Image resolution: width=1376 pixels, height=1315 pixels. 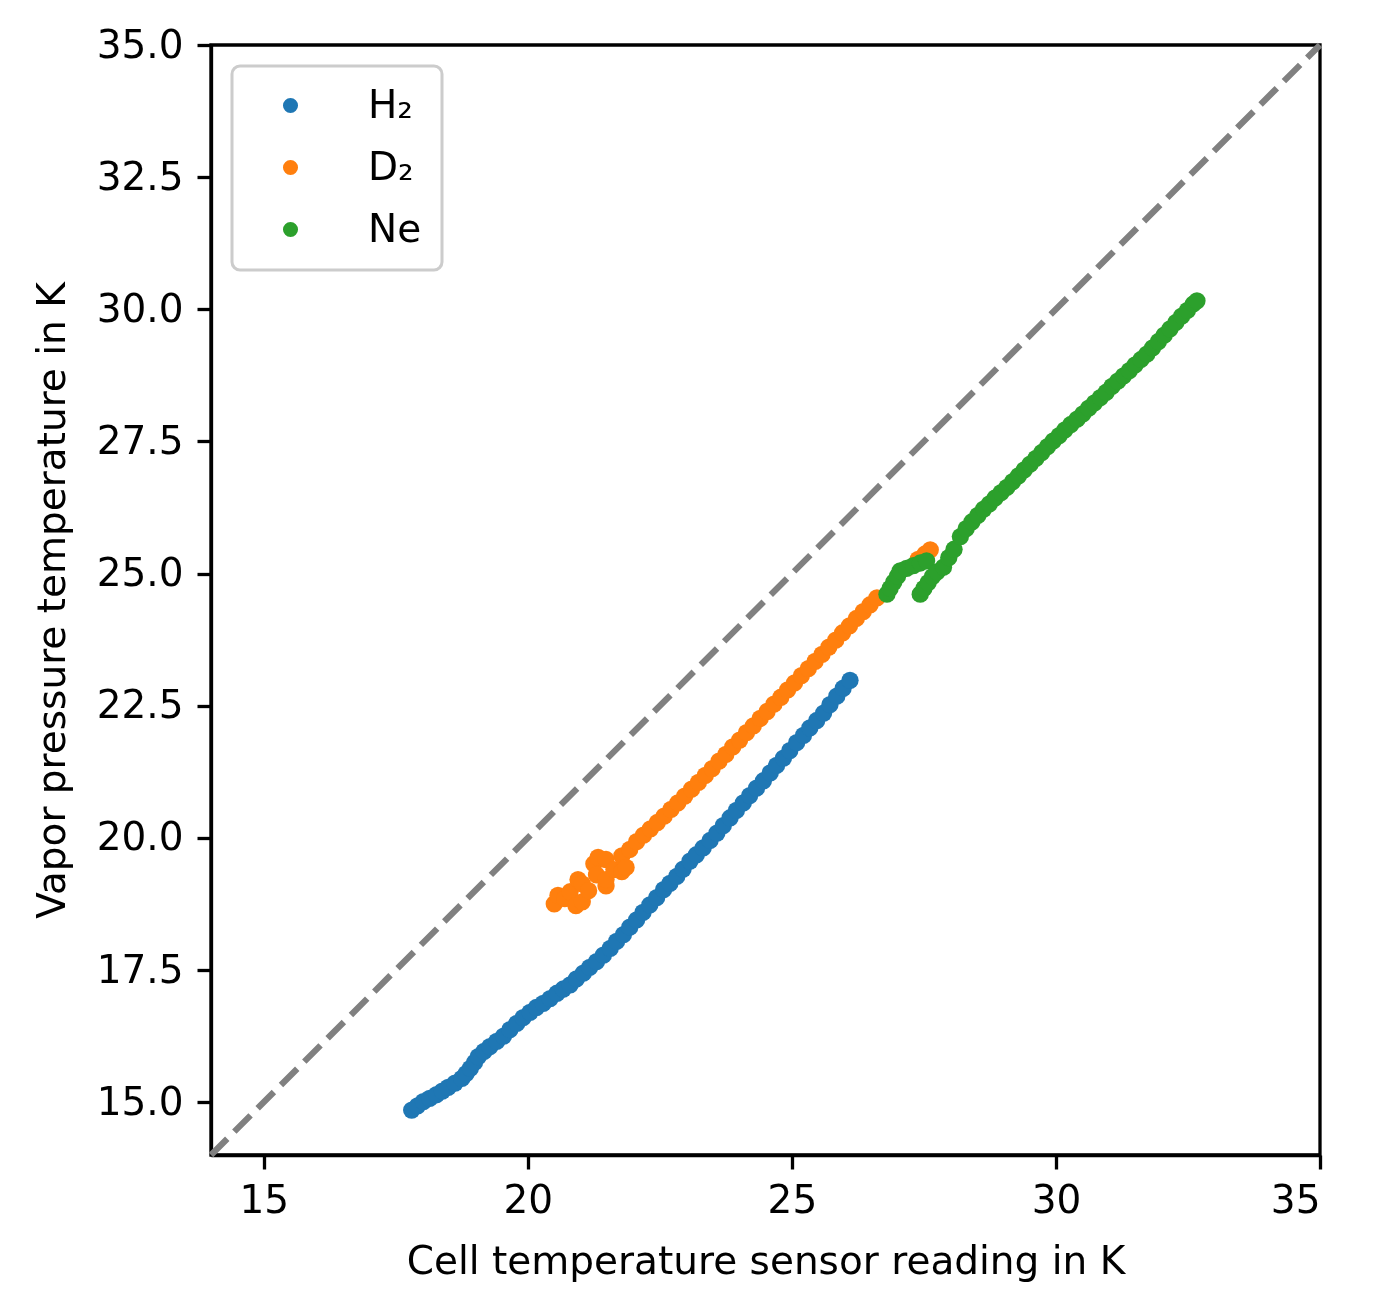 I want to click on y-tick-label: 22.5, so click(x=140, y=705).